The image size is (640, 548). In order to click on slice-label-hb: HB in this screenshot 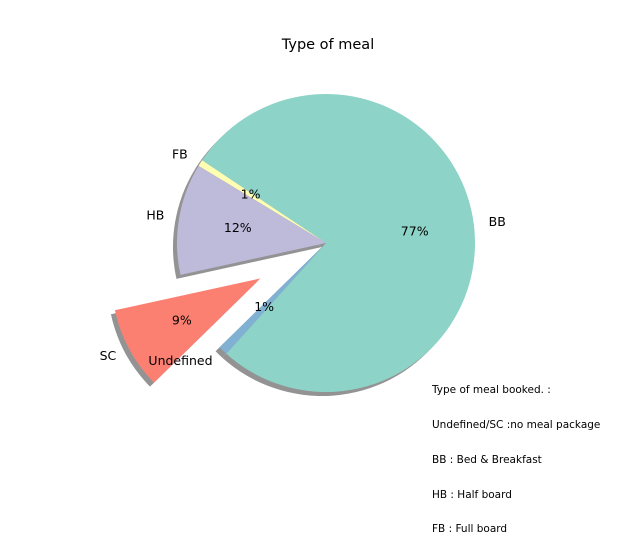, I will do `click(155, 215)`.